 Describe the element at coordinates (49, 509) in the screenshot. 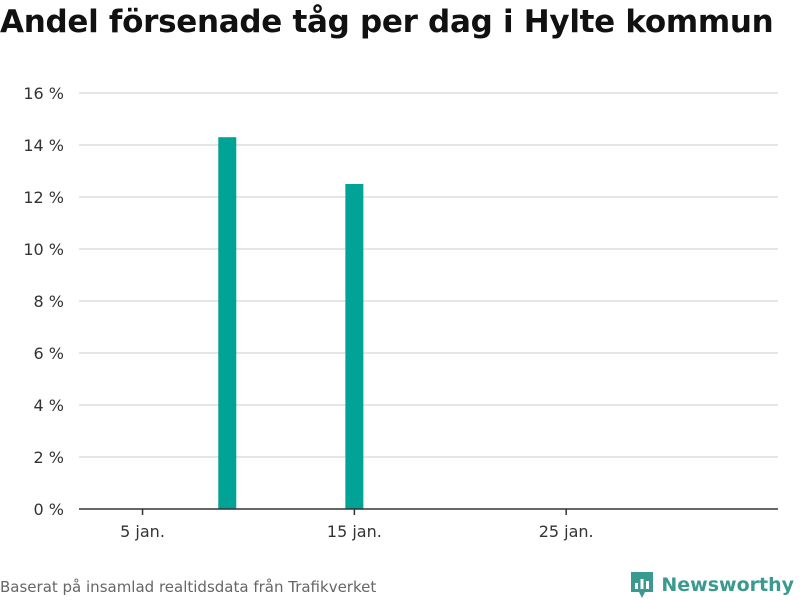

I see `y-tick-label: 0 %` at that location.